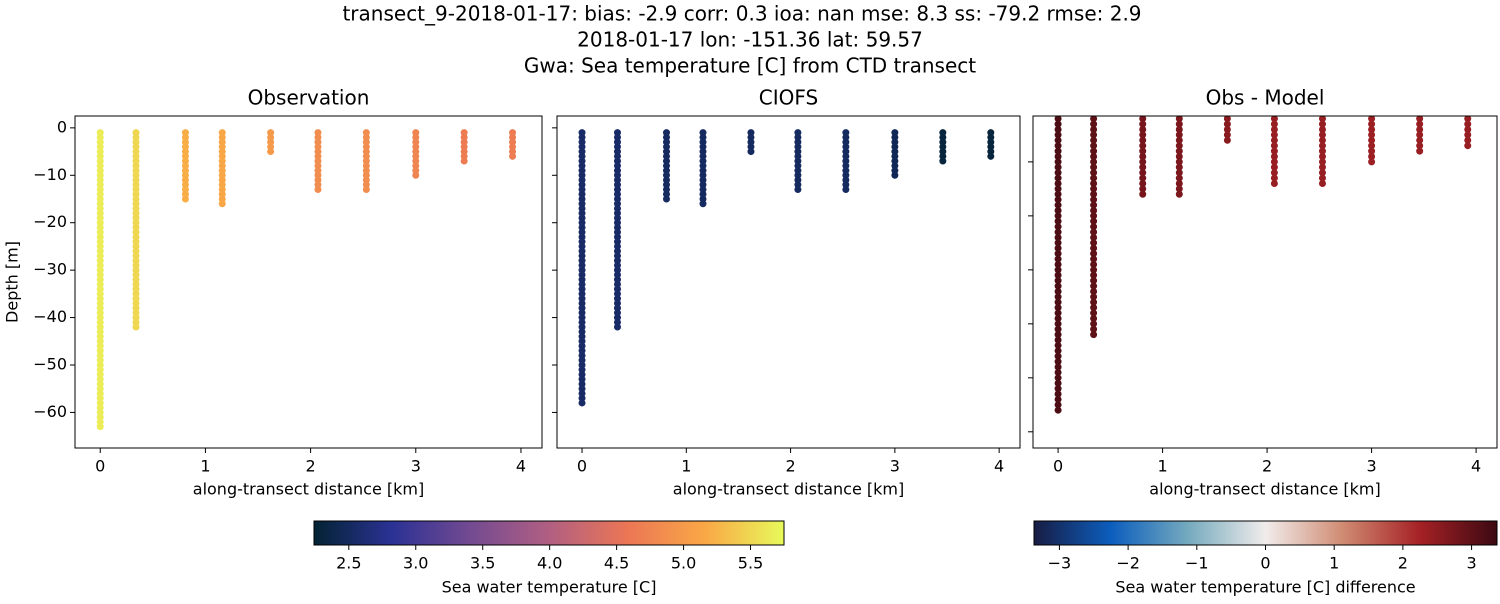 Image resolution: width=1500 pixels, height=604 pixels. Describe the element at coordinates (50, 364) in the screenshot. I see `y-tick-label: −50` at that location.